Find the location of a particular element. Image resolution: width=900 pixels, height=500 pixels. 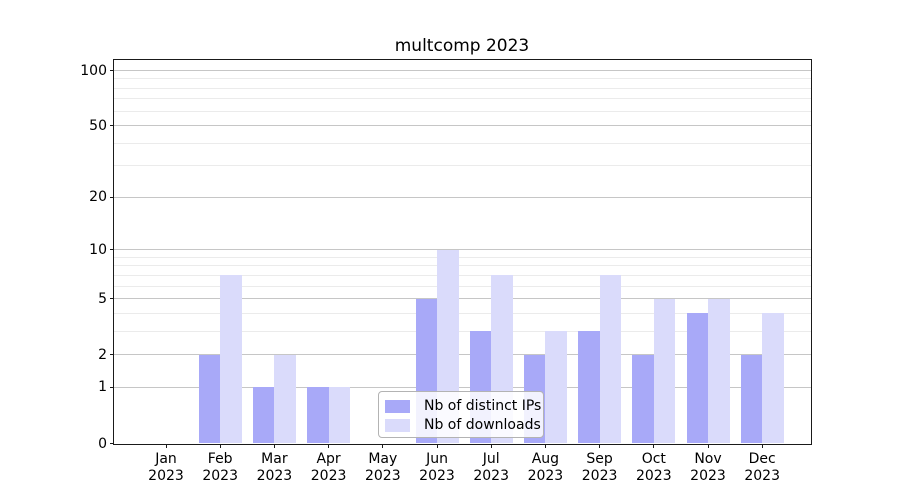

chart-title: multcomp 2023 is located at coordinates (462, 46).